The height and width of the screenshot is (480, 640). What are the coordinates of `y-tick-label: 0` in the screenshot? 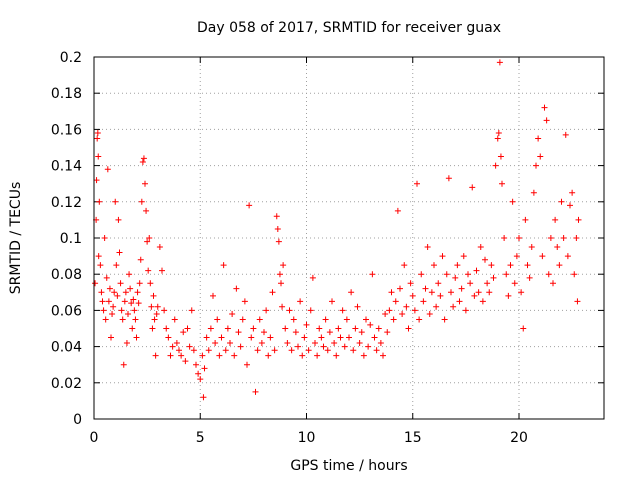 It's located at (77, 420).